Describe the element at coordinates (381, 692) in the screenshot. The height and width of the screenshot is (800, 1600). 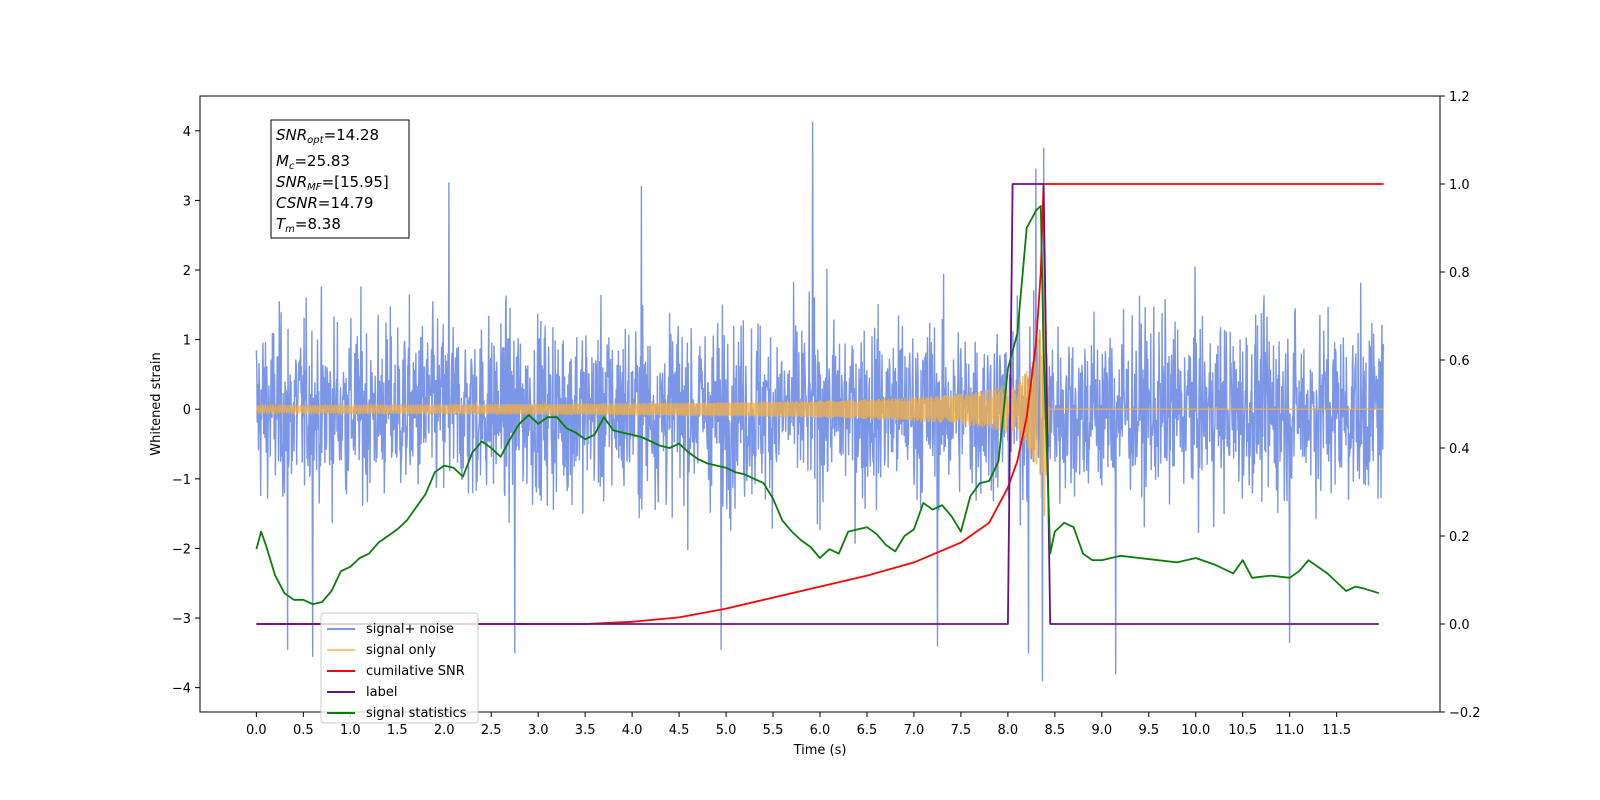
I see `legend-label: label` at that location.